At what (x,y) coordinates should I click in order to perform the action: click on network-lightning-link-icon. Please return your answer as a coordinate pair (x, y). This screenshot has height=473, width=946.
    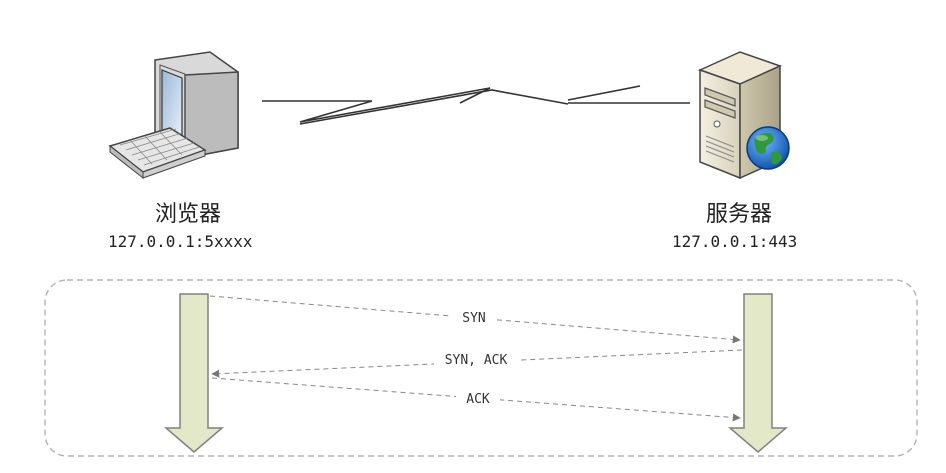
    Looking at the image, I should click on (476, 105).